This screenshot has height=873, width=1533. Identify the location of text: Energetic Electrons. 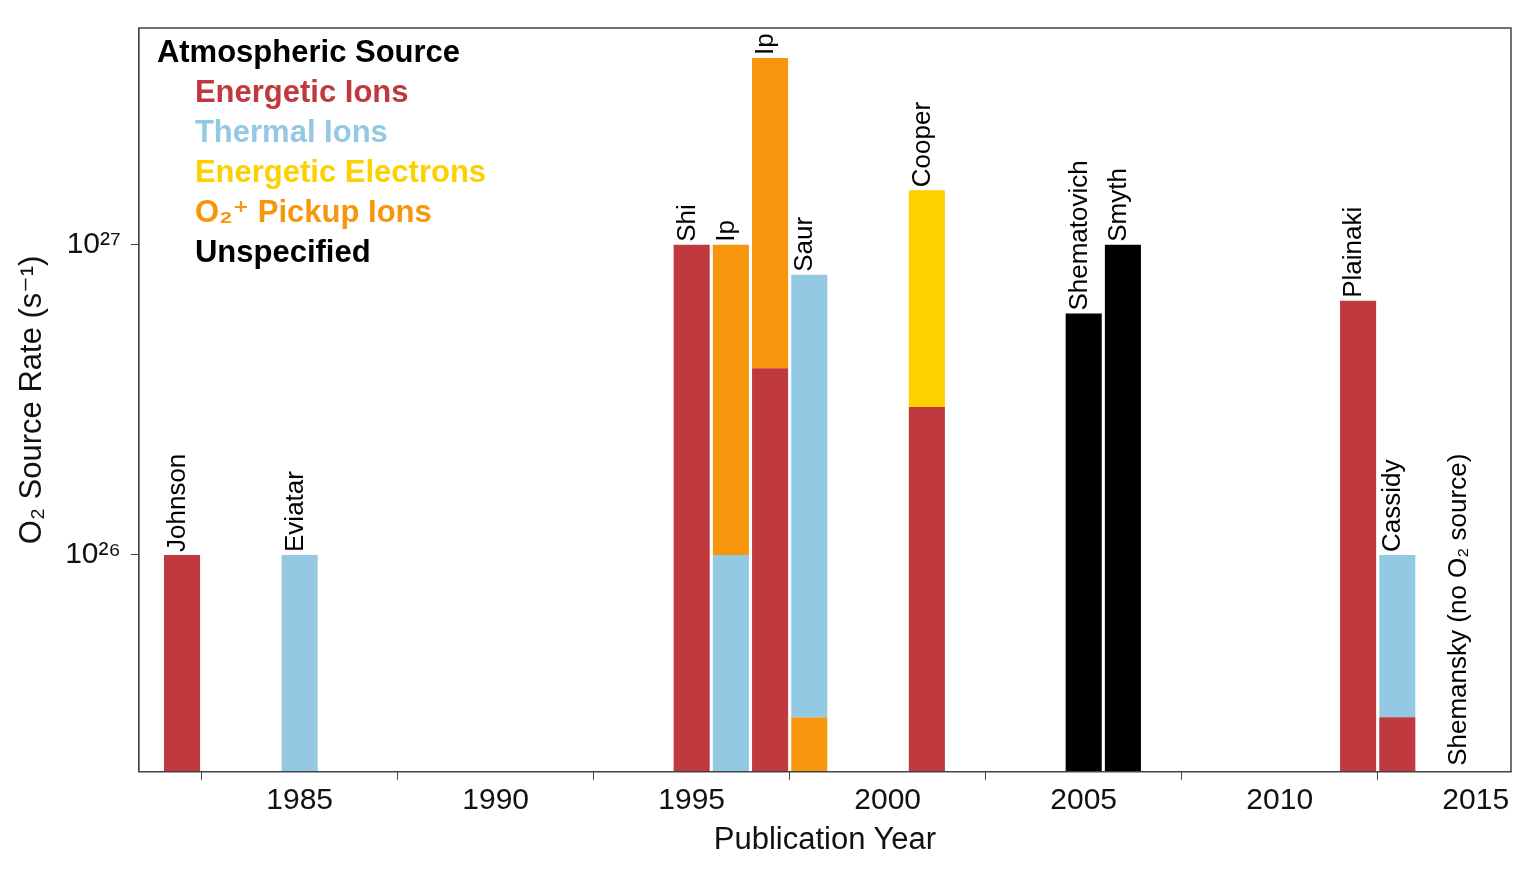
(340, 172).